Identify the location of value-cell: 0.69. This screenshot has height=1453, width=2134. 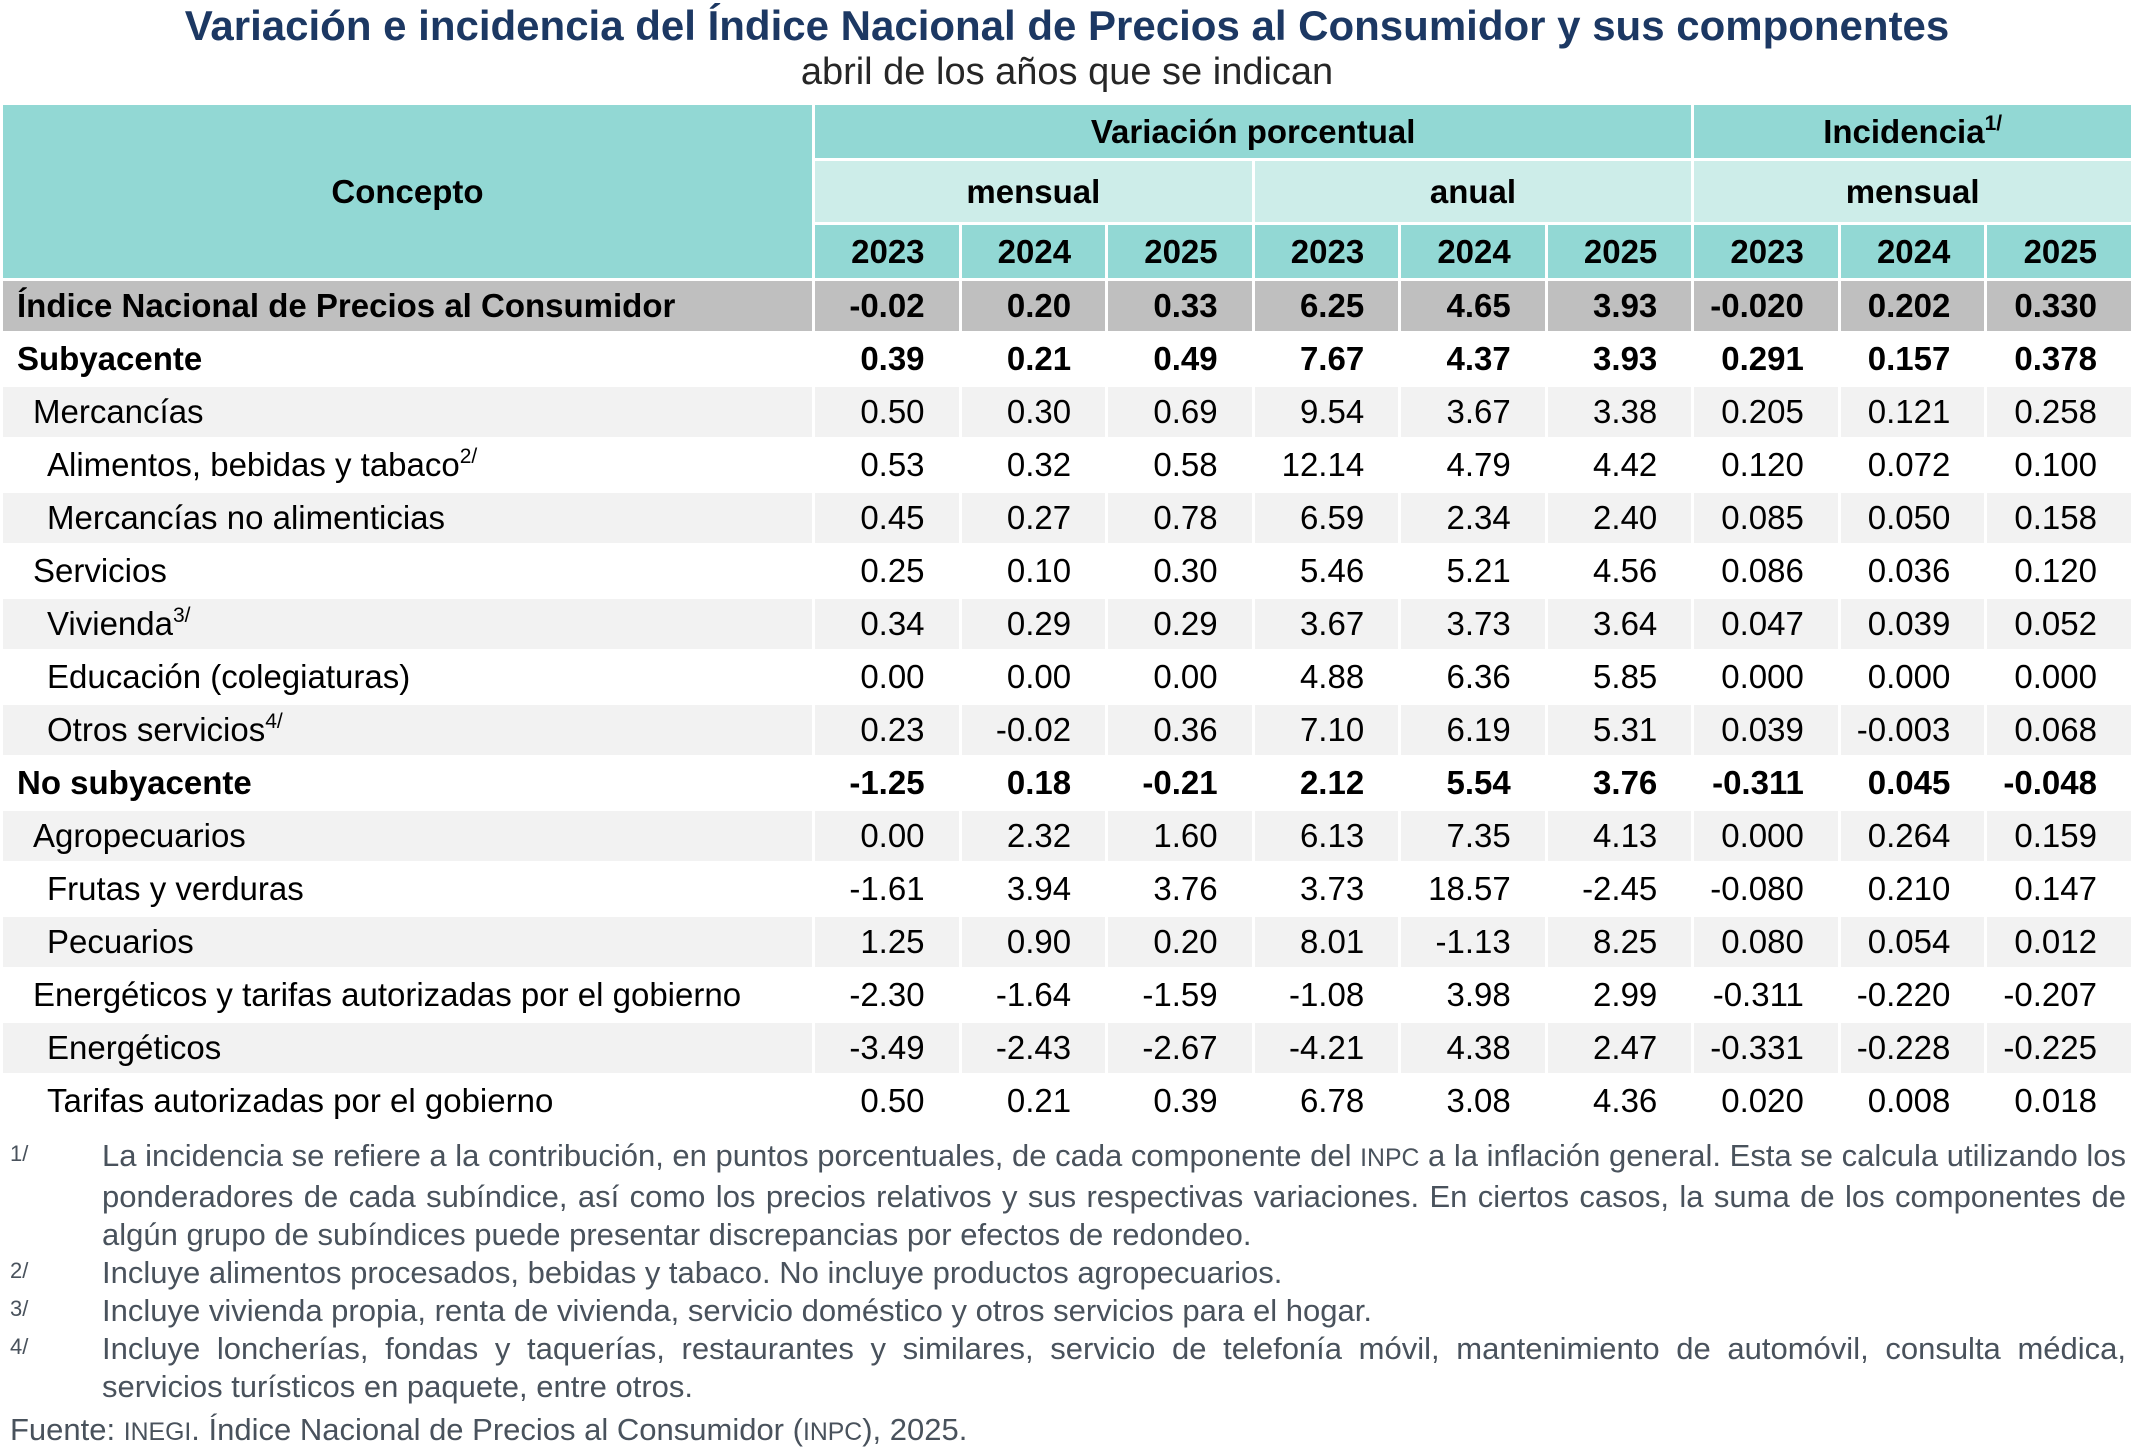
(1180, 412).